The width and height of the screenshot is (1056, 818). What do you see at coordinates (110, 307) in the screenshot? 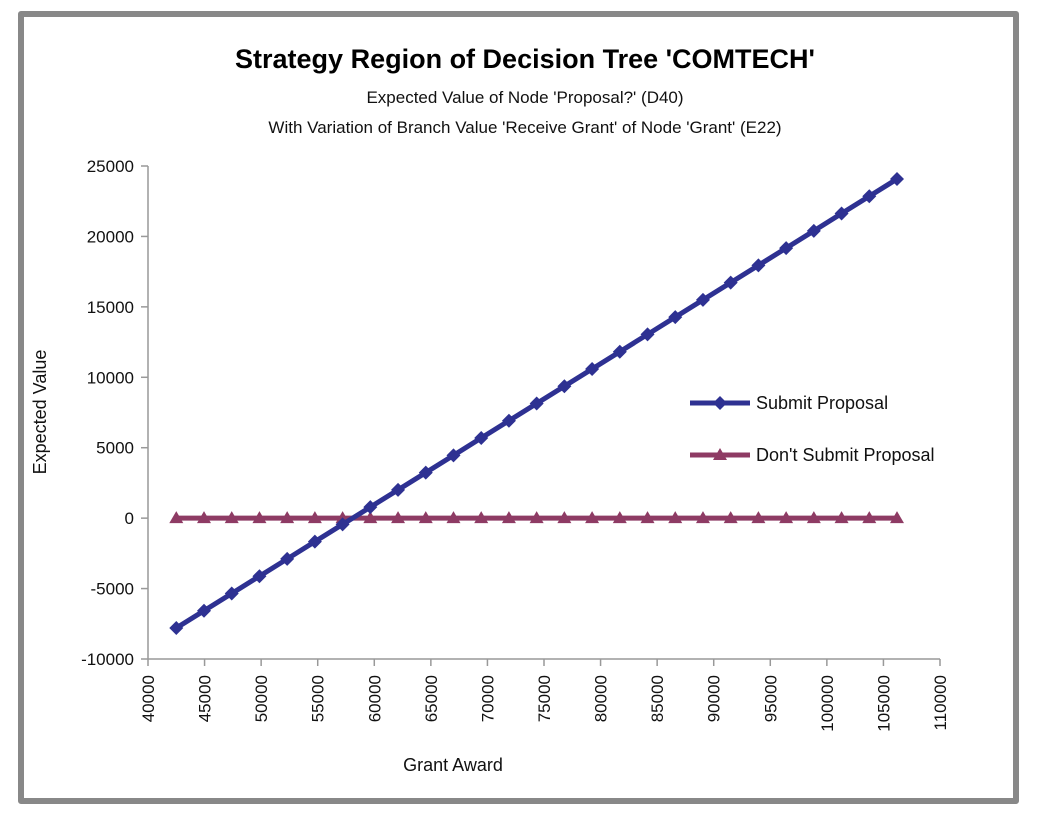
I see `y-tick-label: 15000` at bounding box center [110, 307].